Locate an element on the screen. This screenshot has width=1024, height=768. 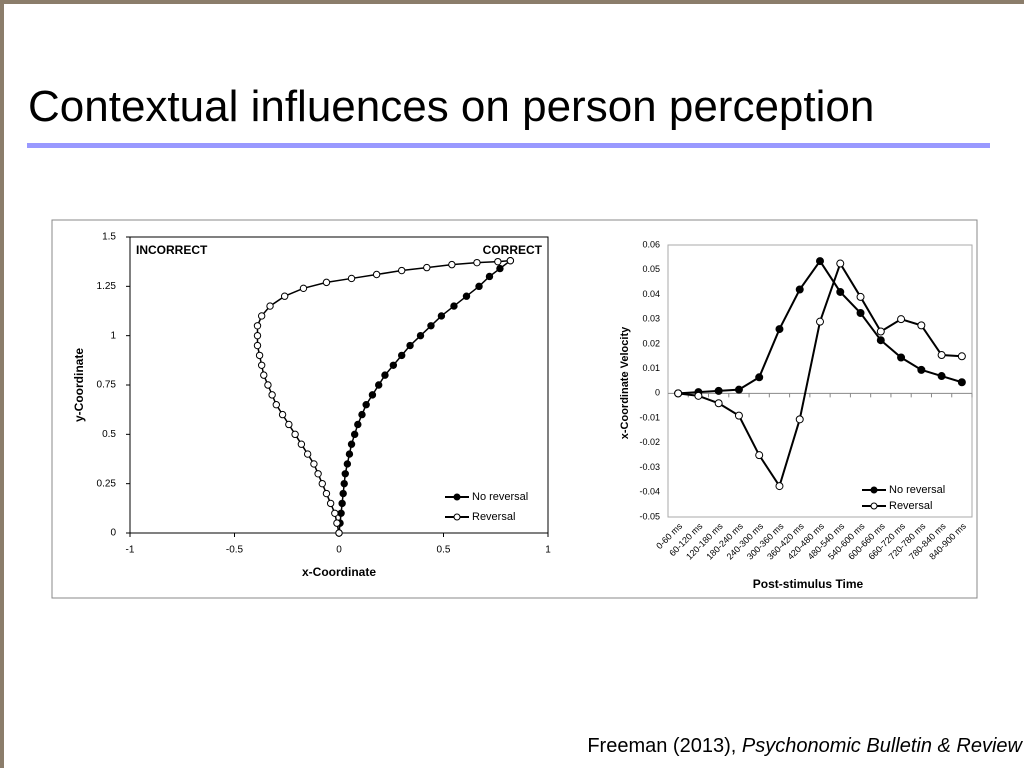
y-axis-label: y-Coordinate is located at coordinates (79, 385).